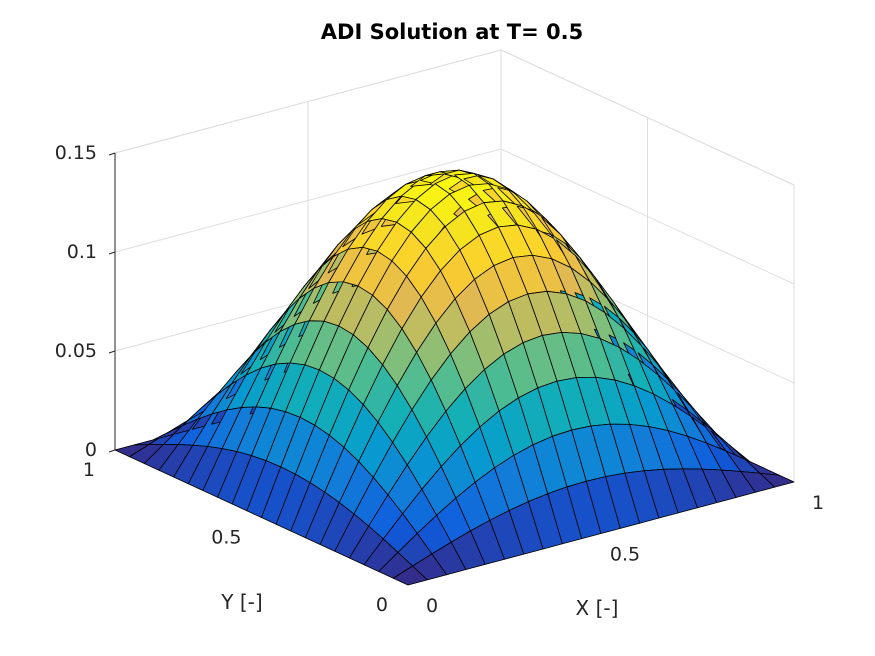  I want to click on z-tick-label: 0, so click(91, 450).